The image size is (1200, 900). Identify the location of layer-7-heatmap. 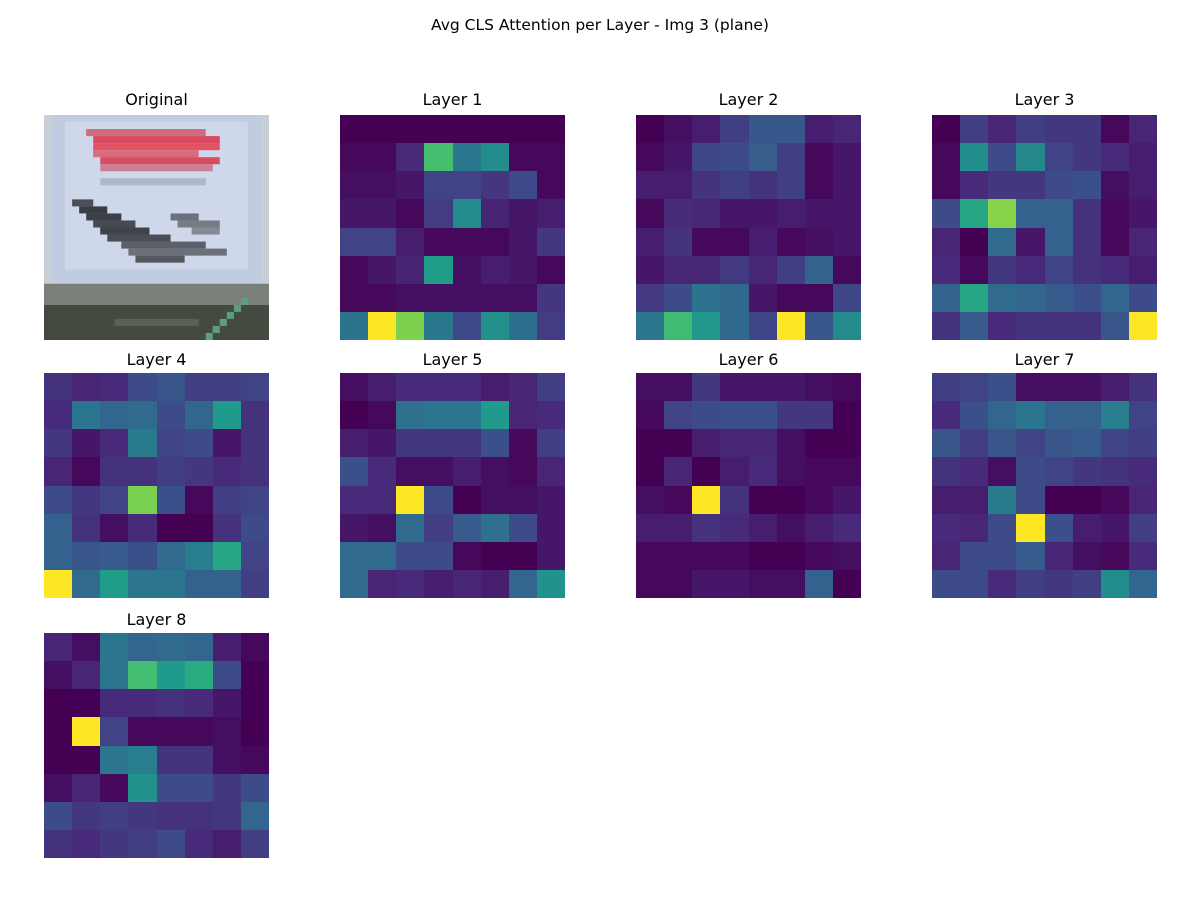
(1044, 485).